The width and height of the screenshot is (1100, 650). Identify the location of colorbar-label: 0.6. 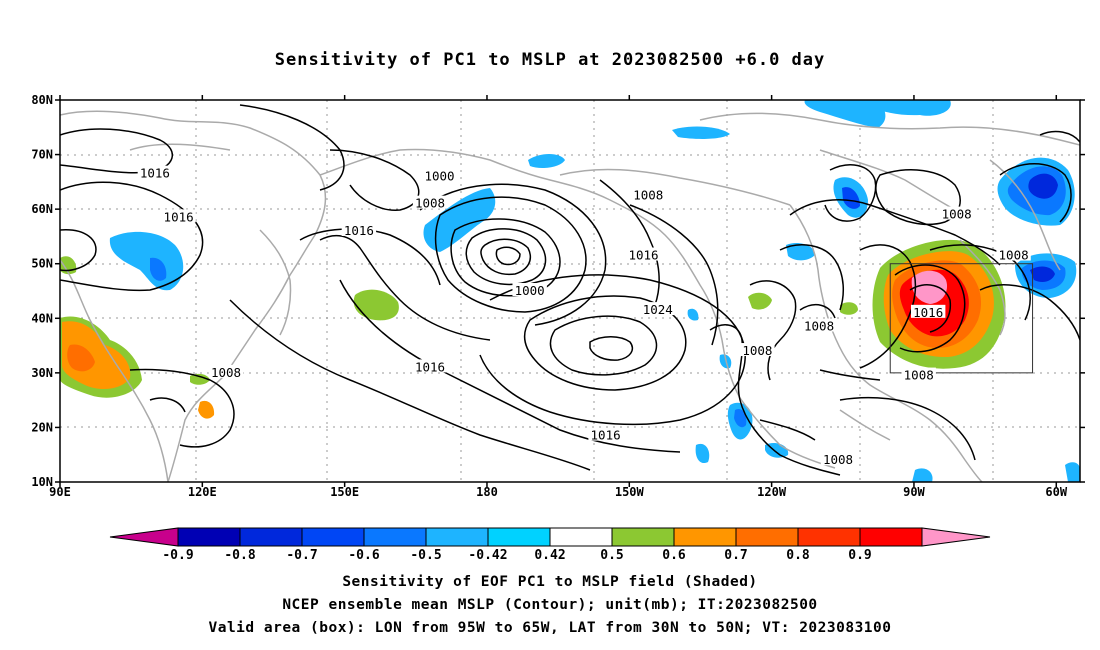
(674, 555).